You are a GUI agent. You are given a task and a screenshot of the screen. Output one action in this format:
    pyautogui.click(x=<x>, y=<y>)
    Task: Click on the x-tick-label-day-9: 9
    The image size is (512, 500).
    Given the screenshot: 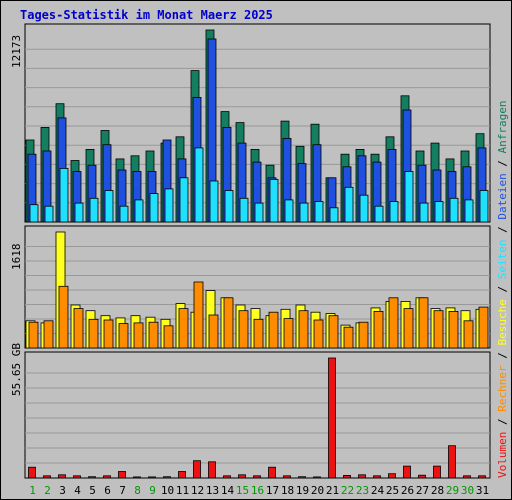 What is the action you would take?
    pyautogui.click(x=152, y=490)
    